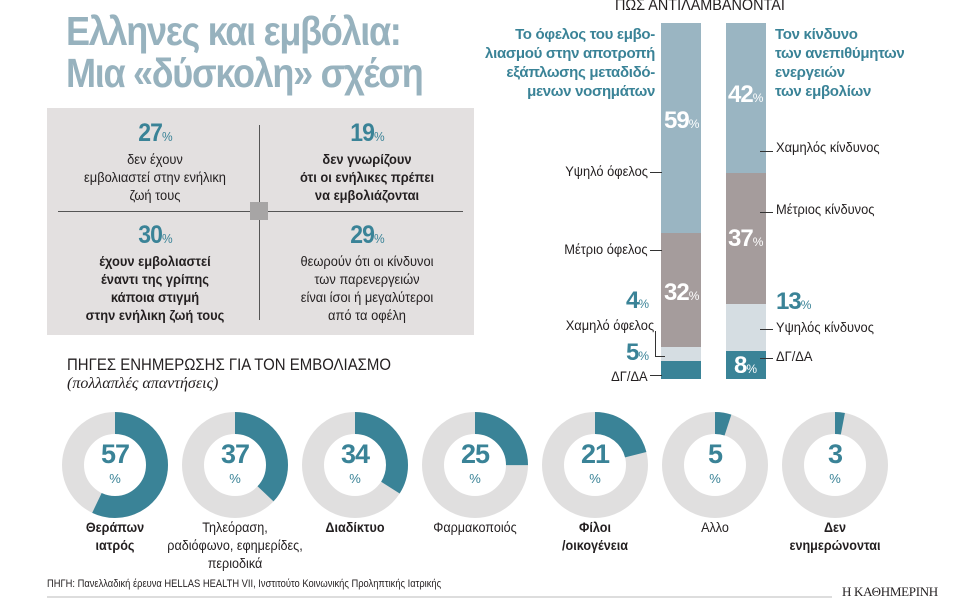 The width and height of the screenshot is (960, 600). What do you see at coordinates (115, 536) in the screenshot?
I see `donut-label: Θεράπων ιατρός` at bounding box center [115, 536].